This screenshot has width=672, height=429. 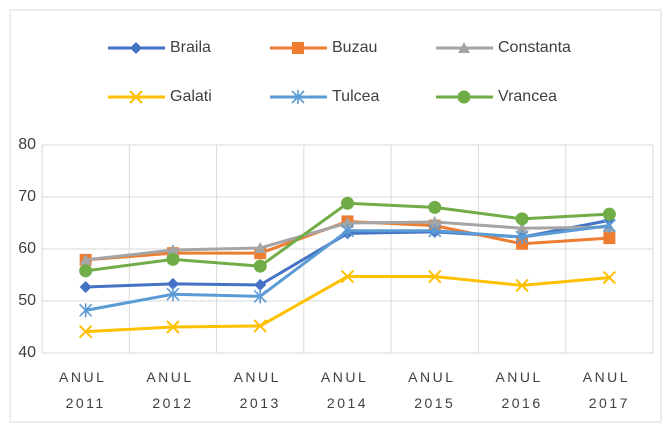 I want to click on y-tick-label: 70, so click(x=27, y=196).